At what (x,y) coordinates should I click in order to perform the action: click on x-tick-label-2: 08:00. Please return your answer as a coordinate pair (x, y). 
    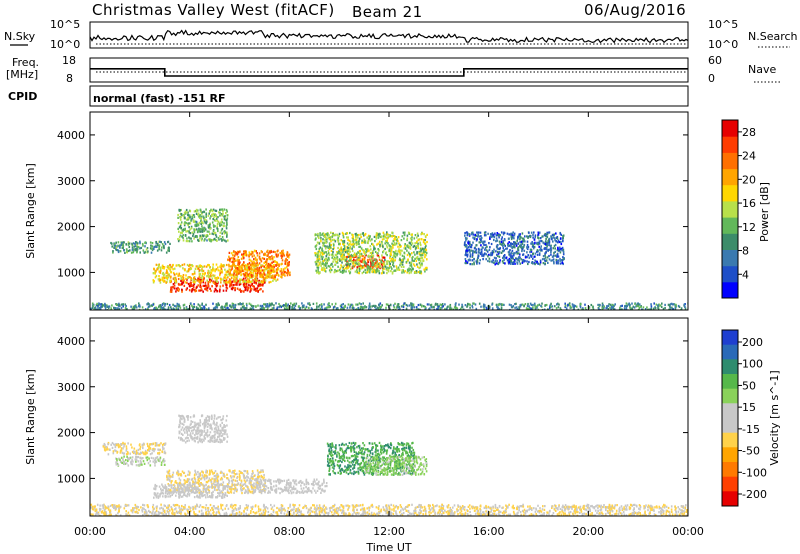
    Looking at the image, I should click on (289, 531).